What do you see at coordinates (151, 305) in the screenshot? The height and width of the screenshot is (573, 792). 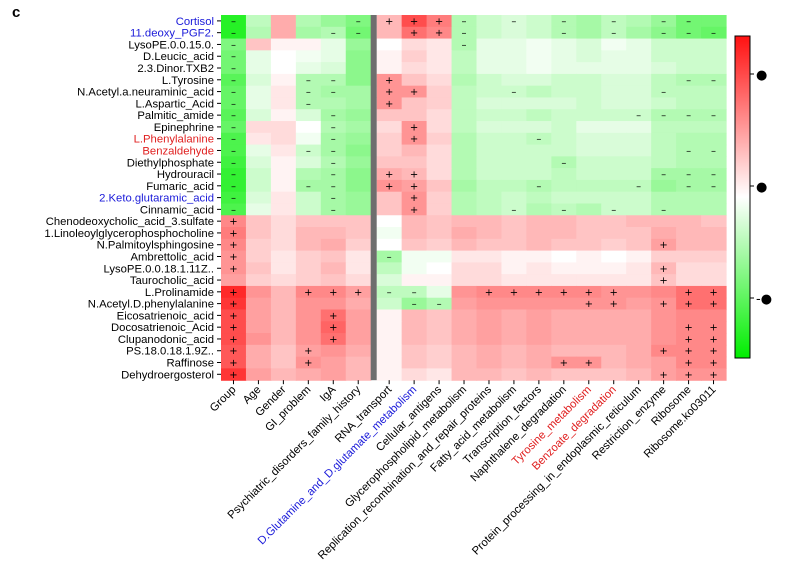 I see `row-label: N.Acetyl.D.phenylalanine` at bounding box center [151, 305].